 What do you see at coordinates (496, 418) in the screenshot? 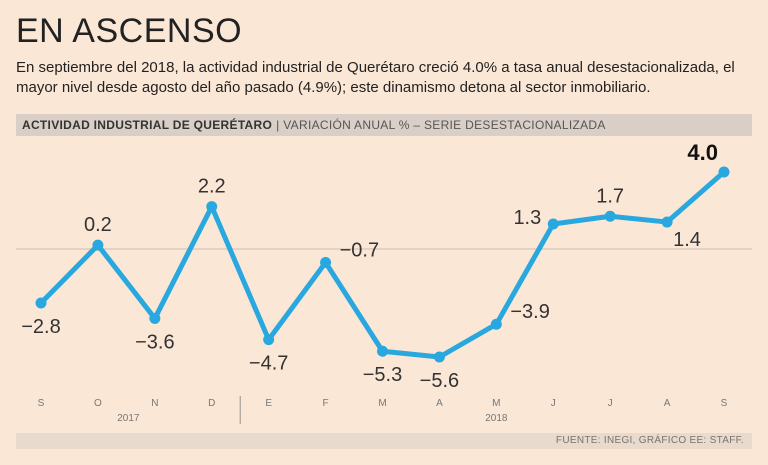
I see `year-label: 2018` at bounding box center [496, 418].